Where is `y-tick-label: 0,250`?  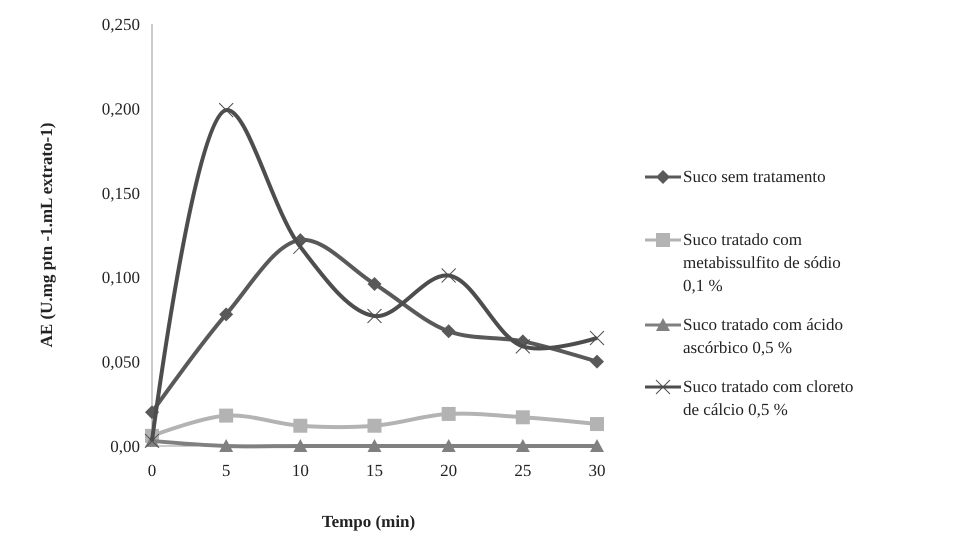 y-tick-label: 0,250 is located at coordinates (121, 24).